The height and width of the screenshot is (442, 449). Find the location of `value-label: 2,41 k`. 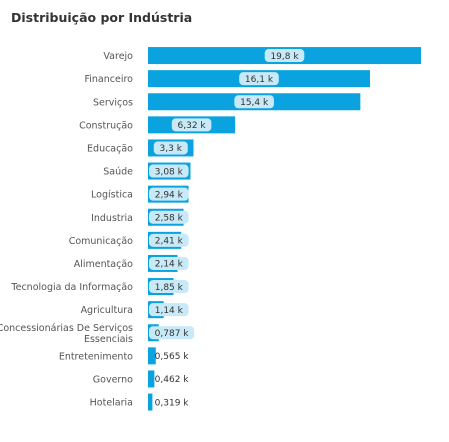

value-label: 2,41 k is located at coordinates (169, 242).